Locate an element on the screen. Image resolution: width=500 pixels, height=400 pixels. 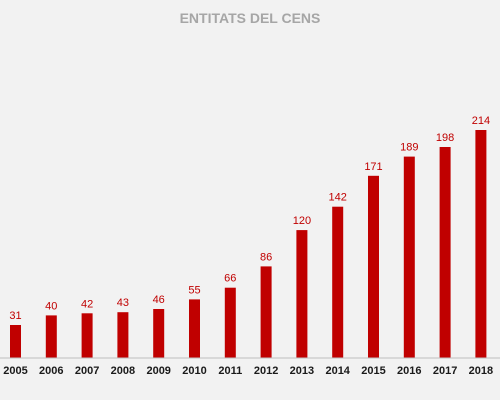
data-label-2005: 31 is located at coordinates (15, 316).